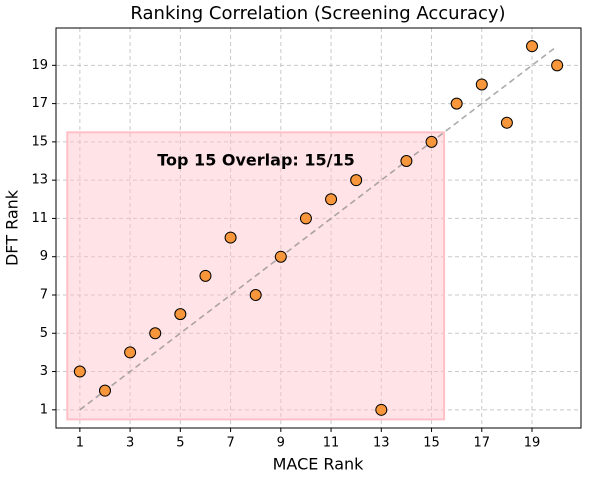 This screenshot has width=591, height=477. What do you see at coordinates (431, 443) in the screenshot?
I see `x-tick-label: 15` at bounding box center [431, 443].